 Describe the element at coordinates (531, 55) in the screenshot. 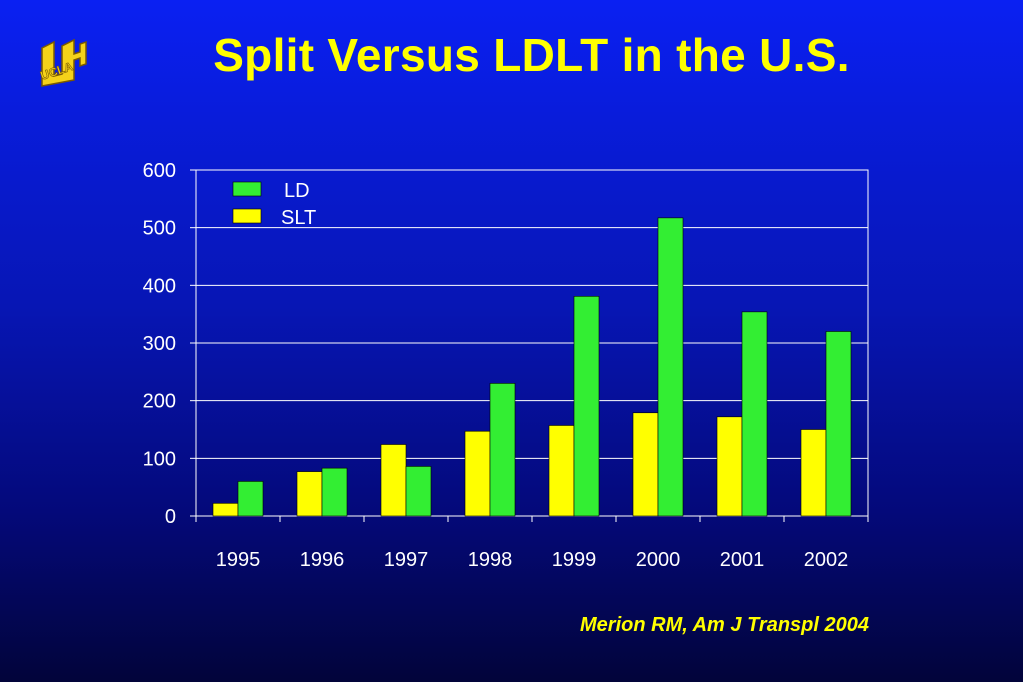

I see `slide-title: Split Versus LDLT in the U.S.` at that location.